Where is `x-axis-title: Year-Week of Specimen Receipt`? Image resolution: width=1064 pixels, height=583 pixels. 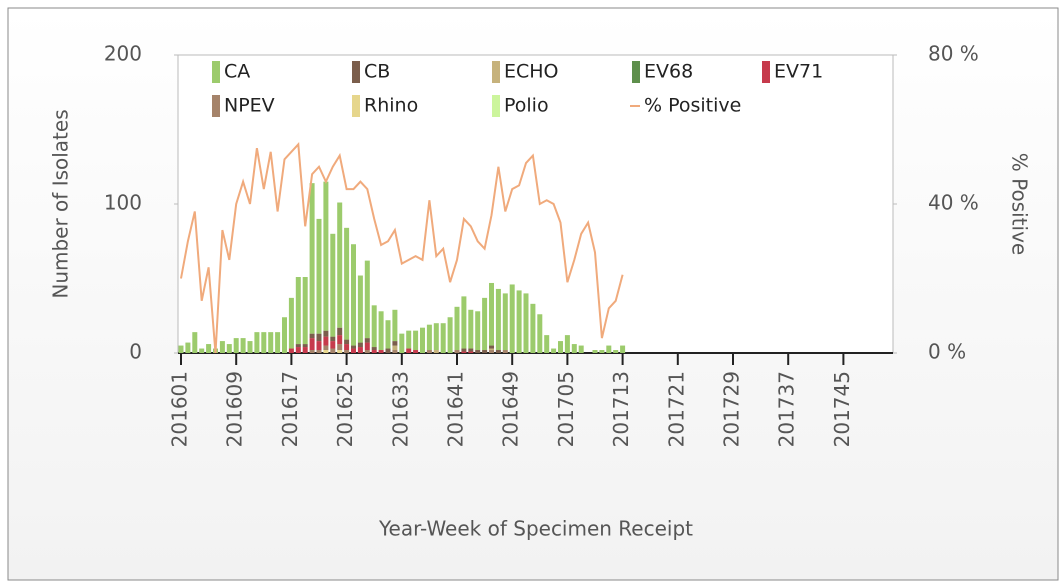
x-axis-title: Year-Week of Specimen Receipt is located at coordinates (535, 529).